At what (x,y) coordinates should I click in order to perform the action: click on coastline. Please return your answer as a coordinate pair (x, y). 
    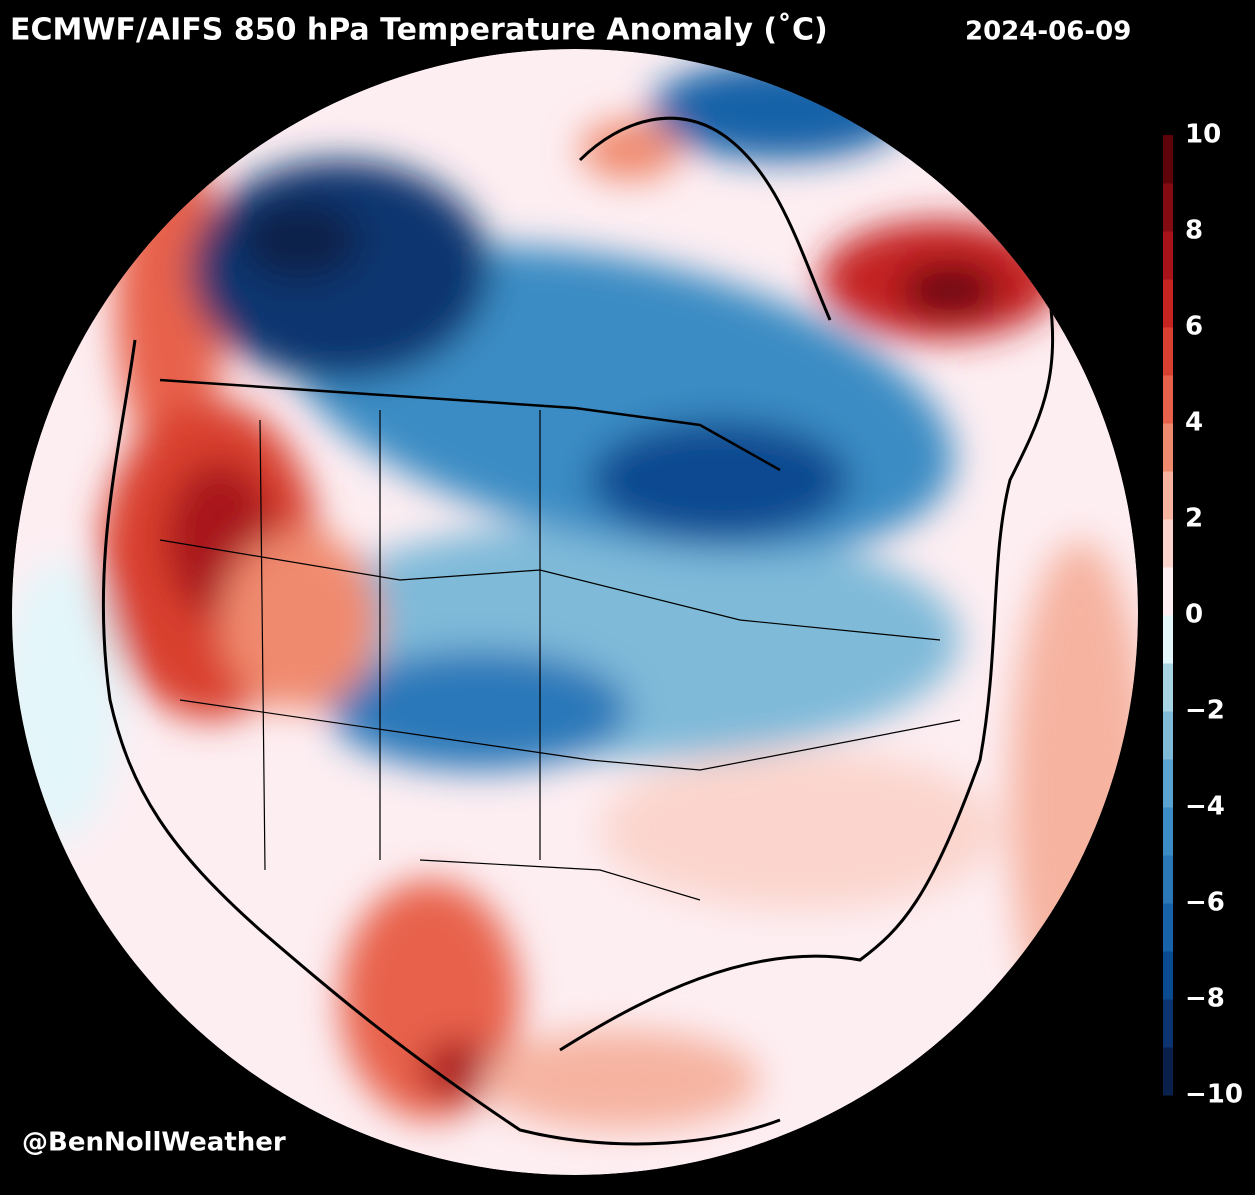
    Looking at the image, I should click on (705, 218).